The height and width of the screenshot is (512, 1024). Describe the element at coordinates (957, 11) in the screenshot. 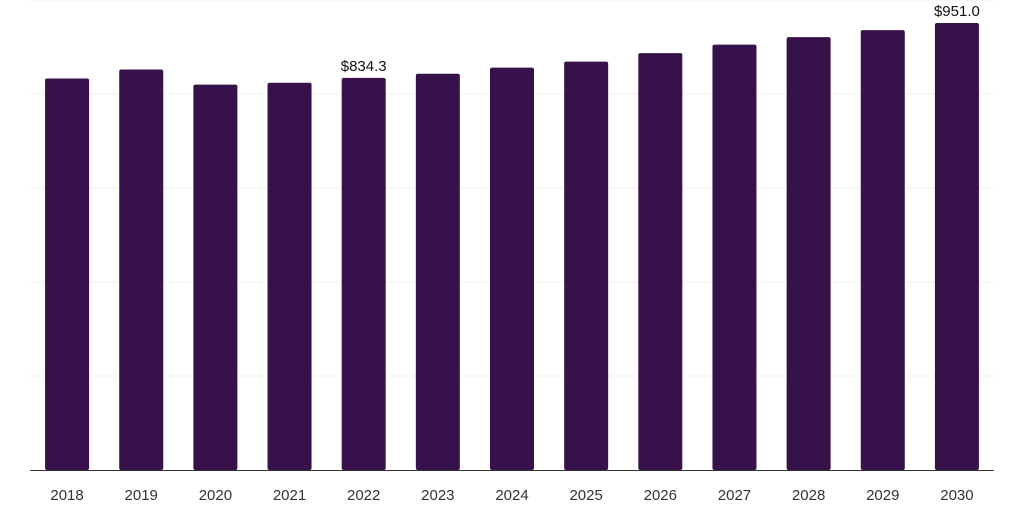

I see `data-label-2030: $951.0` at that location.